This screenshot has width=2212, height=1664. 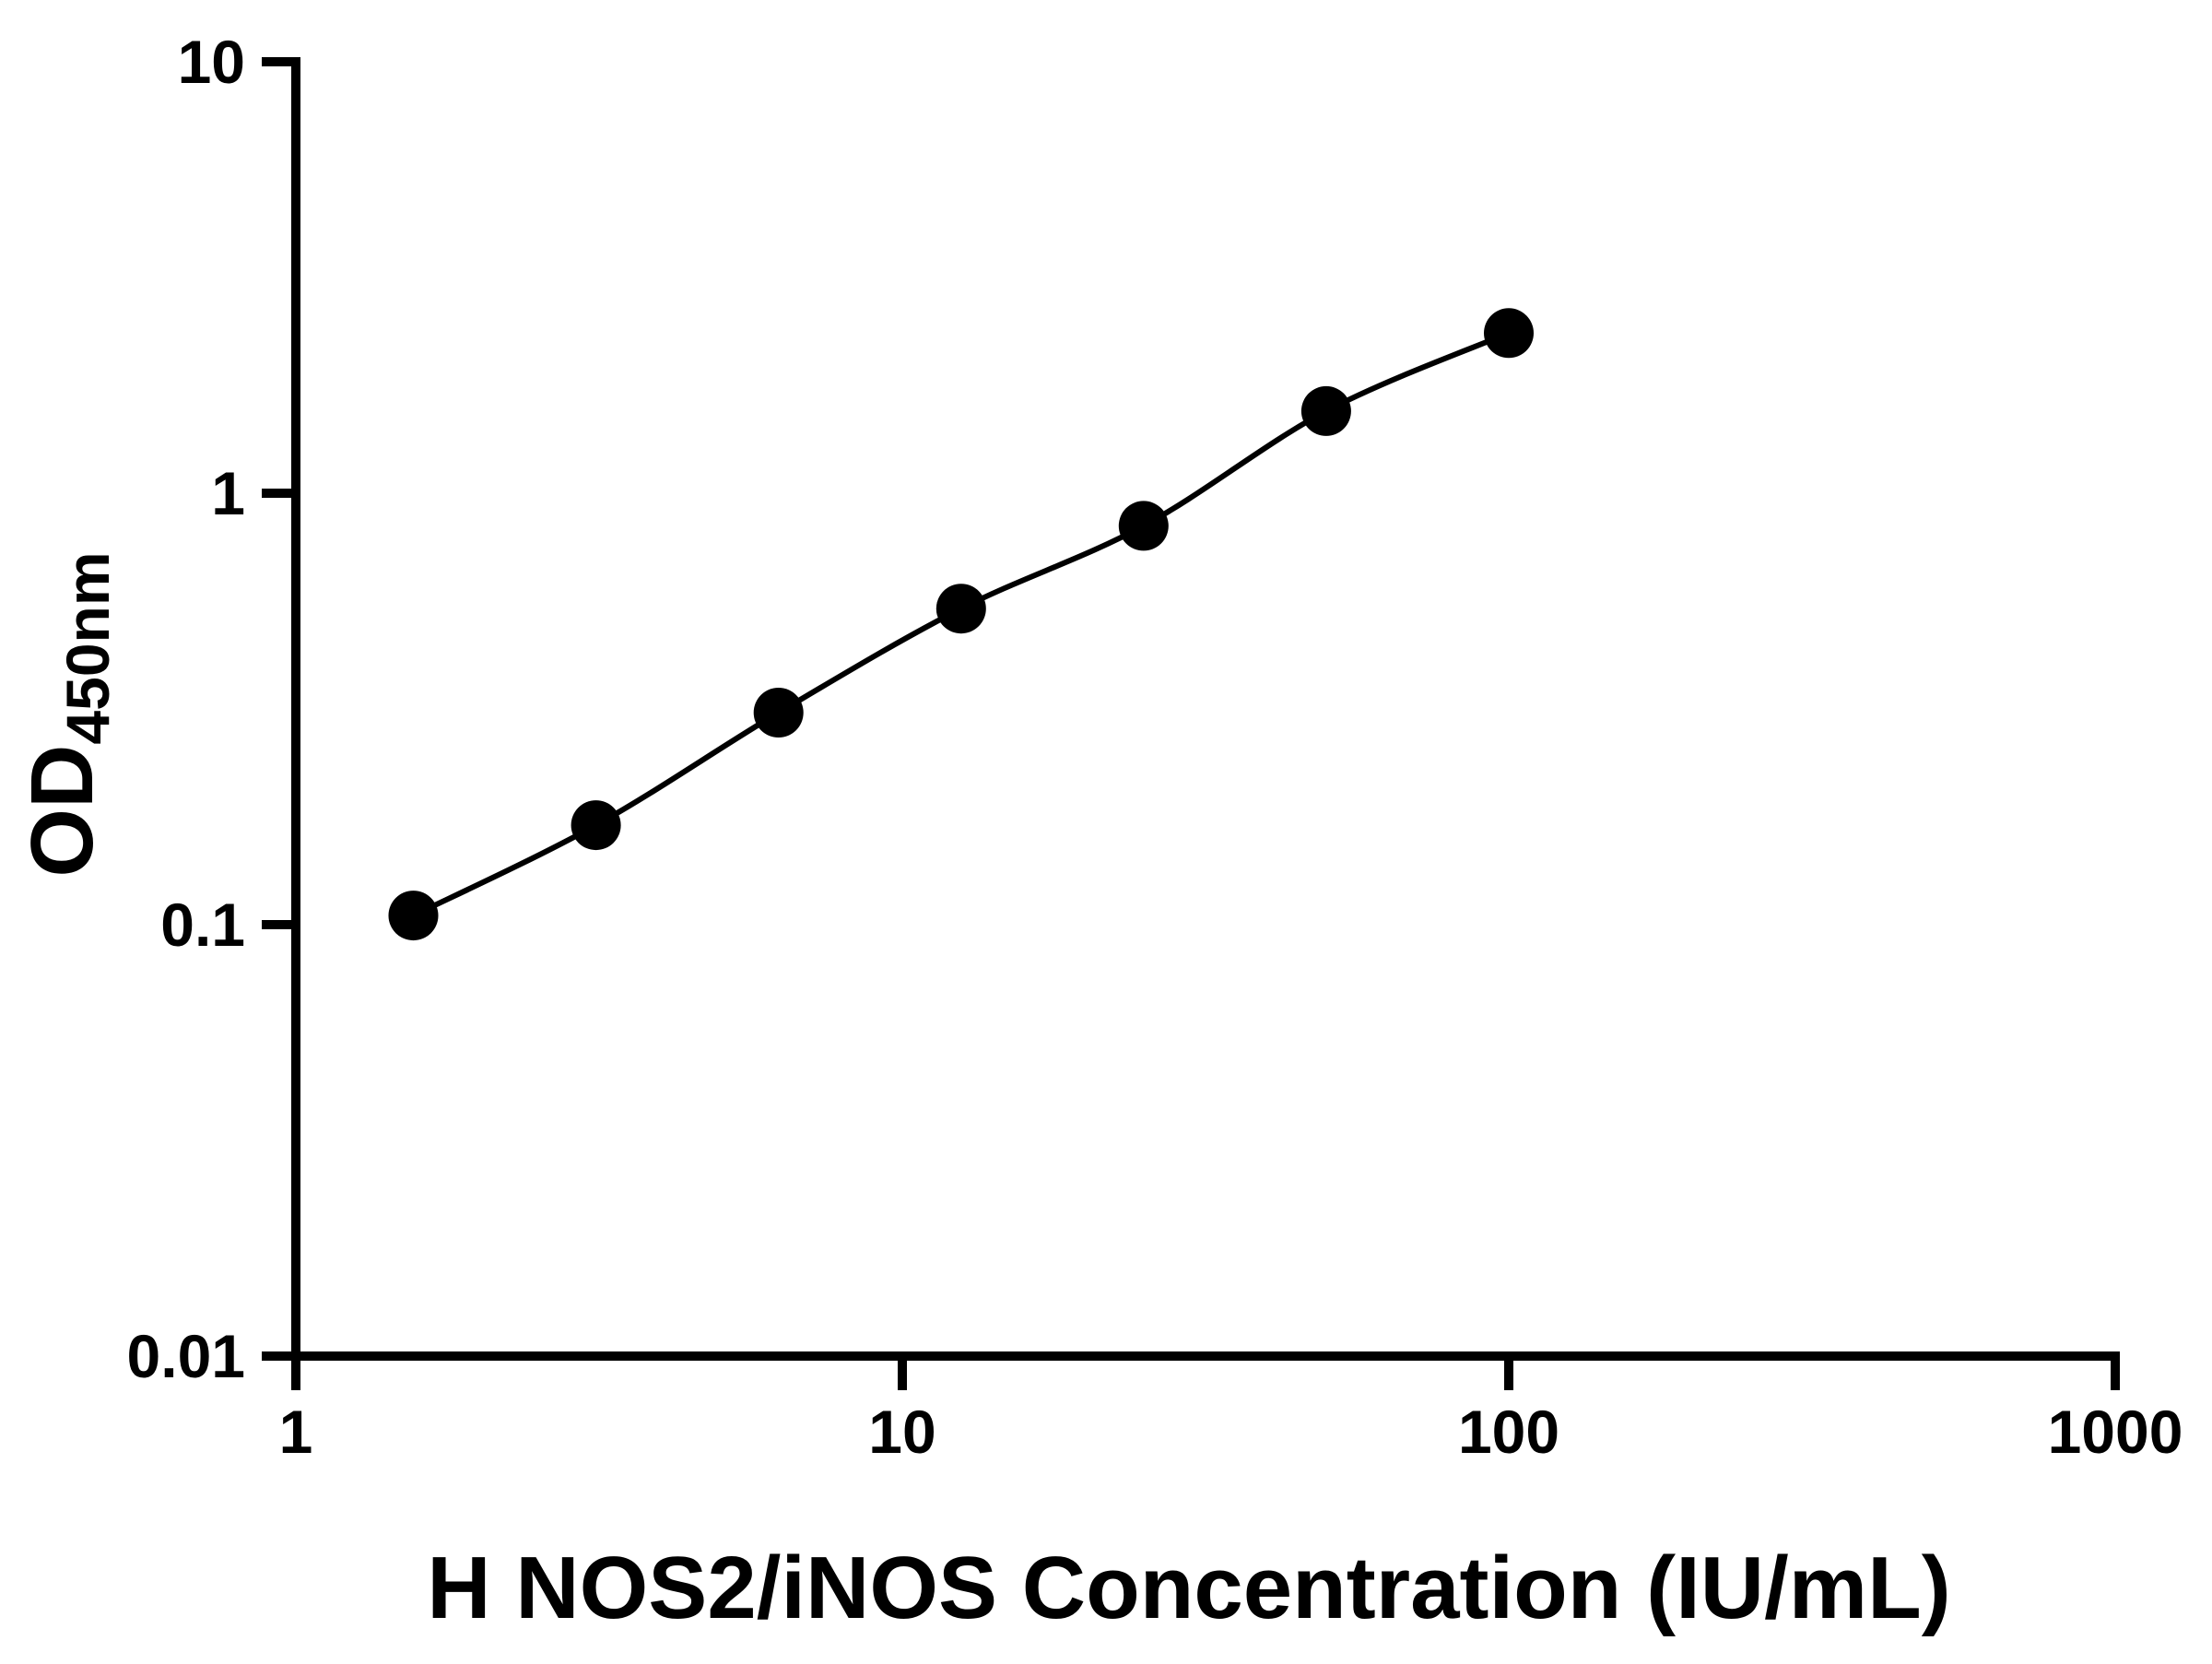 I want to click on x-tick-label: 1, so click(x=296, y=1432).